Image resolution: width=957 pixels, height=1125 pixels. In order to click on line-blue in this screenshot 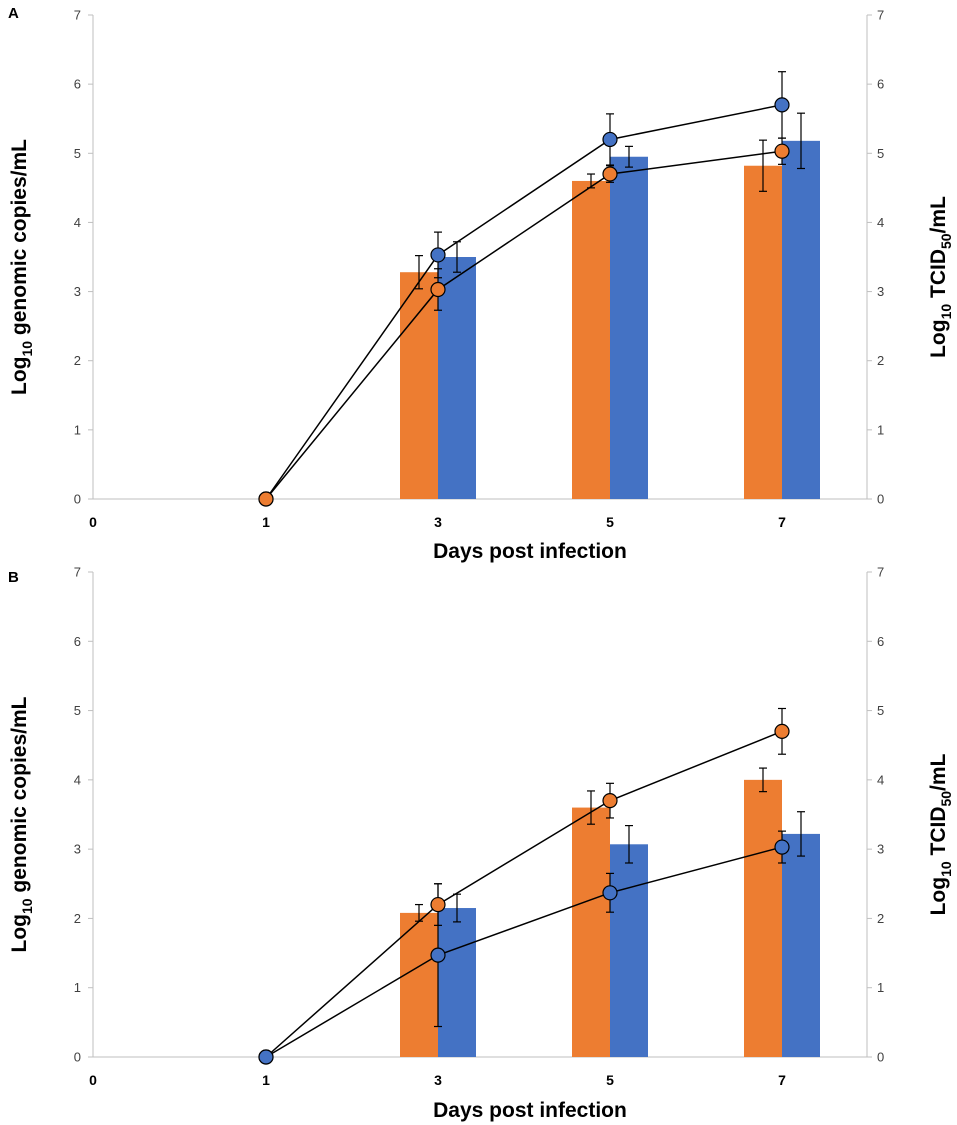, I will do `click(524, 952)`.